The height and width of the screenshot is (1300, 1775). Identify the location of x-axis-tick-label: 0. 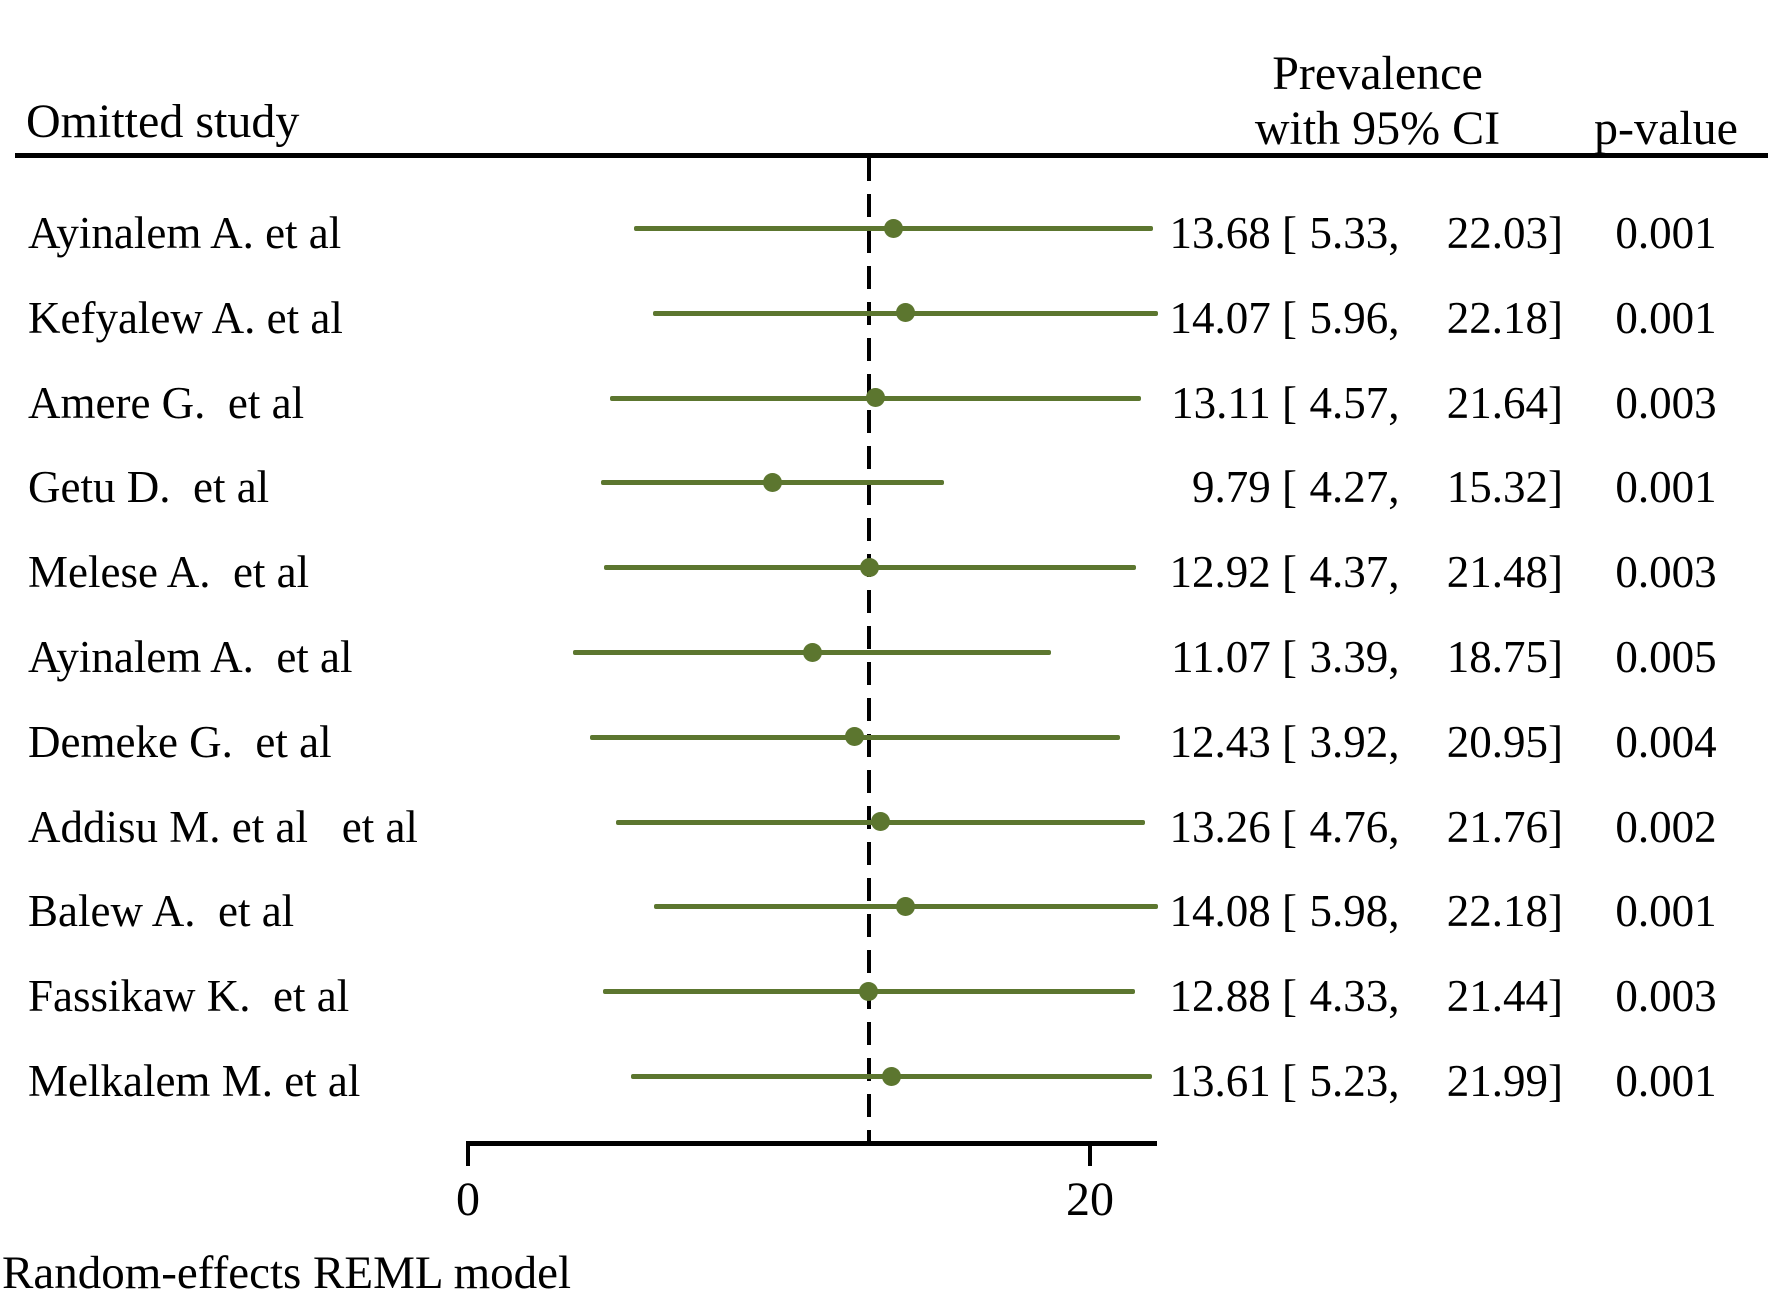
(468, 1199).